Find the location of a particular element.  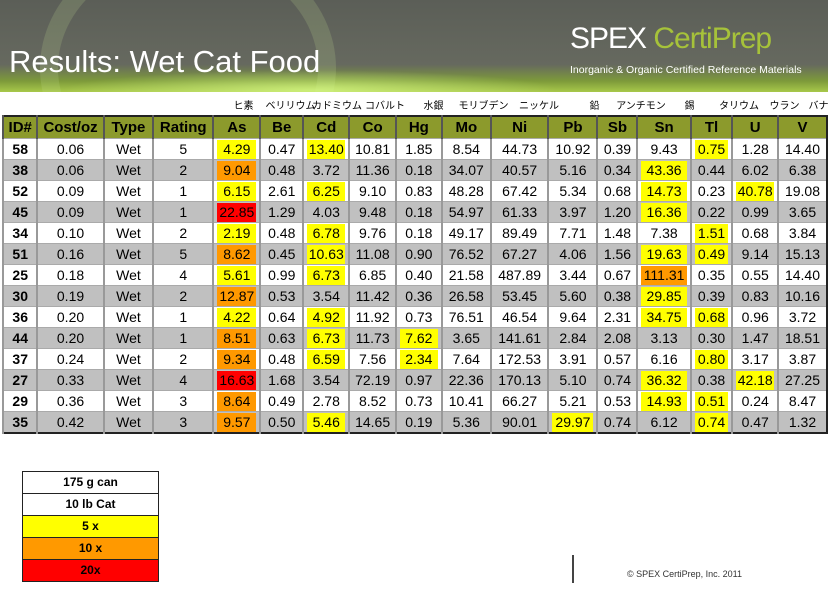

highlighted-value: 0.80 is located at coordinates (711, 359).